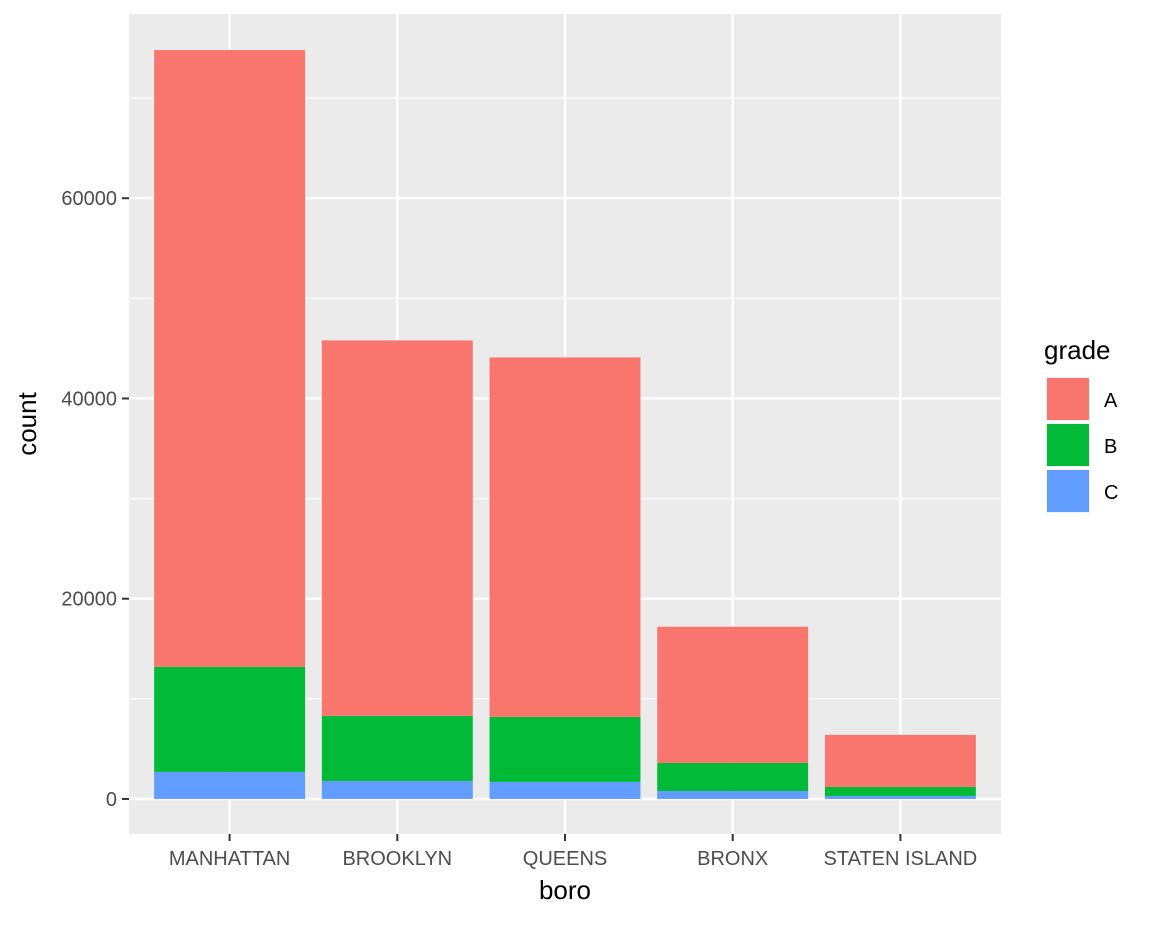  Describe the element at coordinates (397, 748) in the screenshot. I see `bar-brooklyn-grade-b` at that location.